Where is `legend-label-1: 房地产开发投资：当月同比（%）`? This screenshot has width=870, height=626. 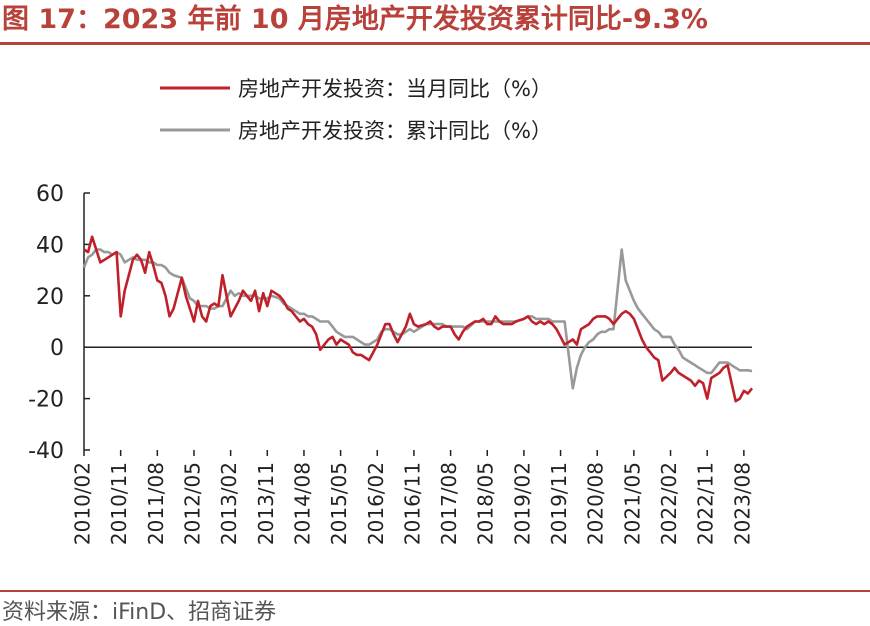
legend-label-1: 房地产开发投资：当月同比（%） is located at coordinates (395, 89).